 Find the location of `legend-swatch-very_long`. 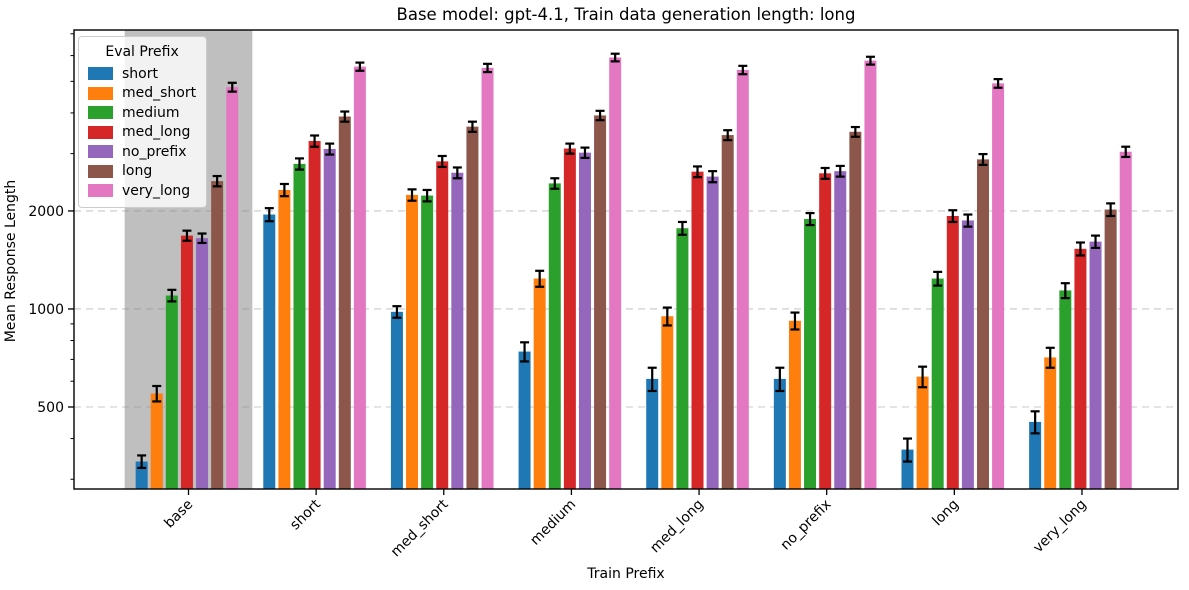

legend-swatch-very_long is located at coordinates (100, 191).